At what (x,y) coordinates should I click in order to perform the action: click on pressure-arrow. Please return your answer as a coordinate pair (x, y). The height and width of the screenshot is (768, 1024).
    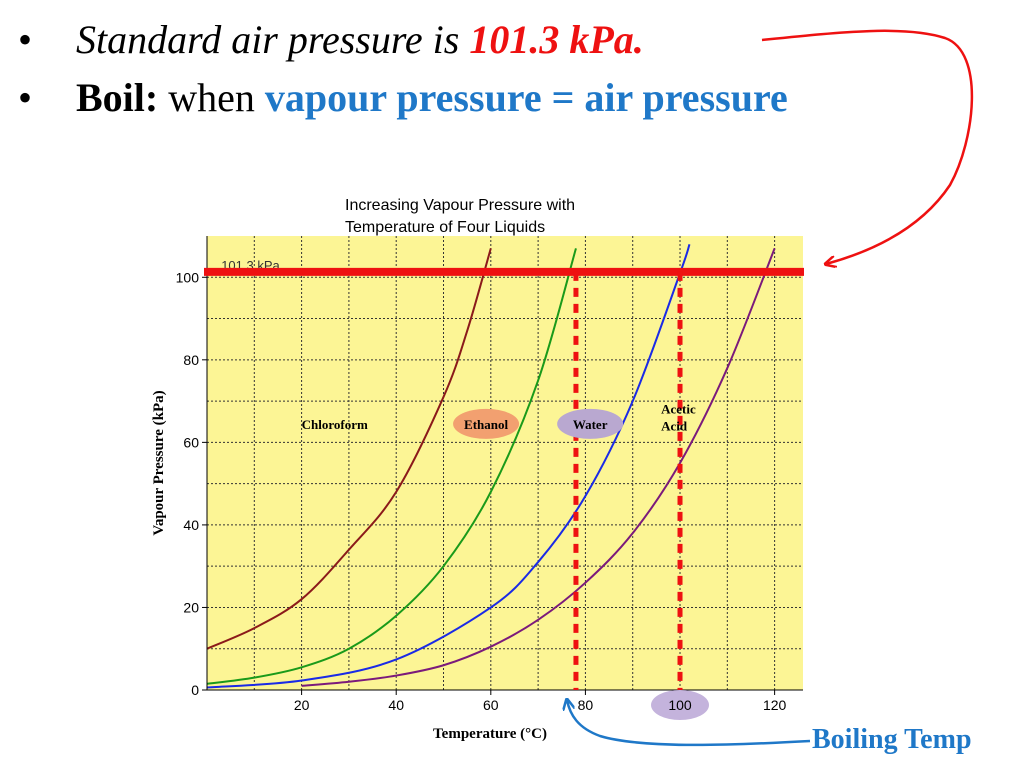
    Looking at the image, I should click on (867, 146).